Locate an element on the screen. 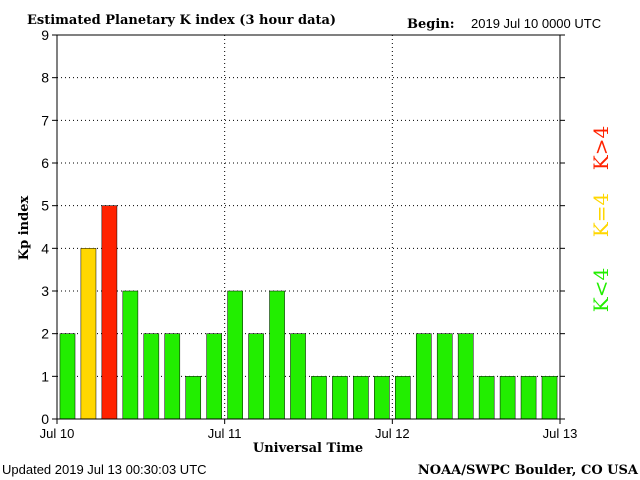 The height and width of the screenshot is (480, 640). legend-item-0: K<4 is located at coordinates (601, 290).